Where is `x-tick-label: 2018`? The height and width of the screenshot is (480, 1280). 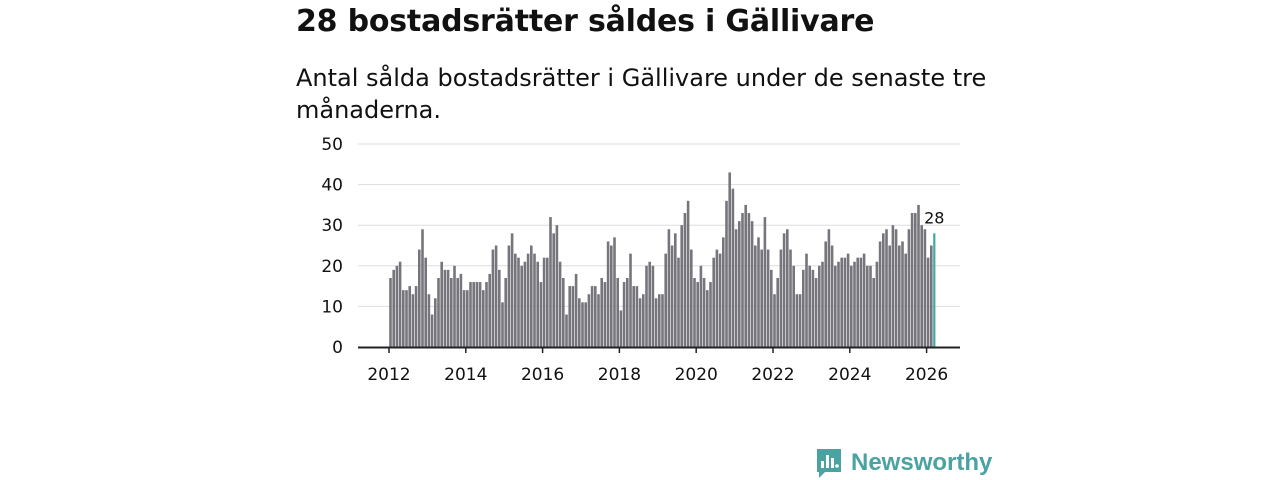 x-tick-label: 2018 is located at coordinates (619, 375).